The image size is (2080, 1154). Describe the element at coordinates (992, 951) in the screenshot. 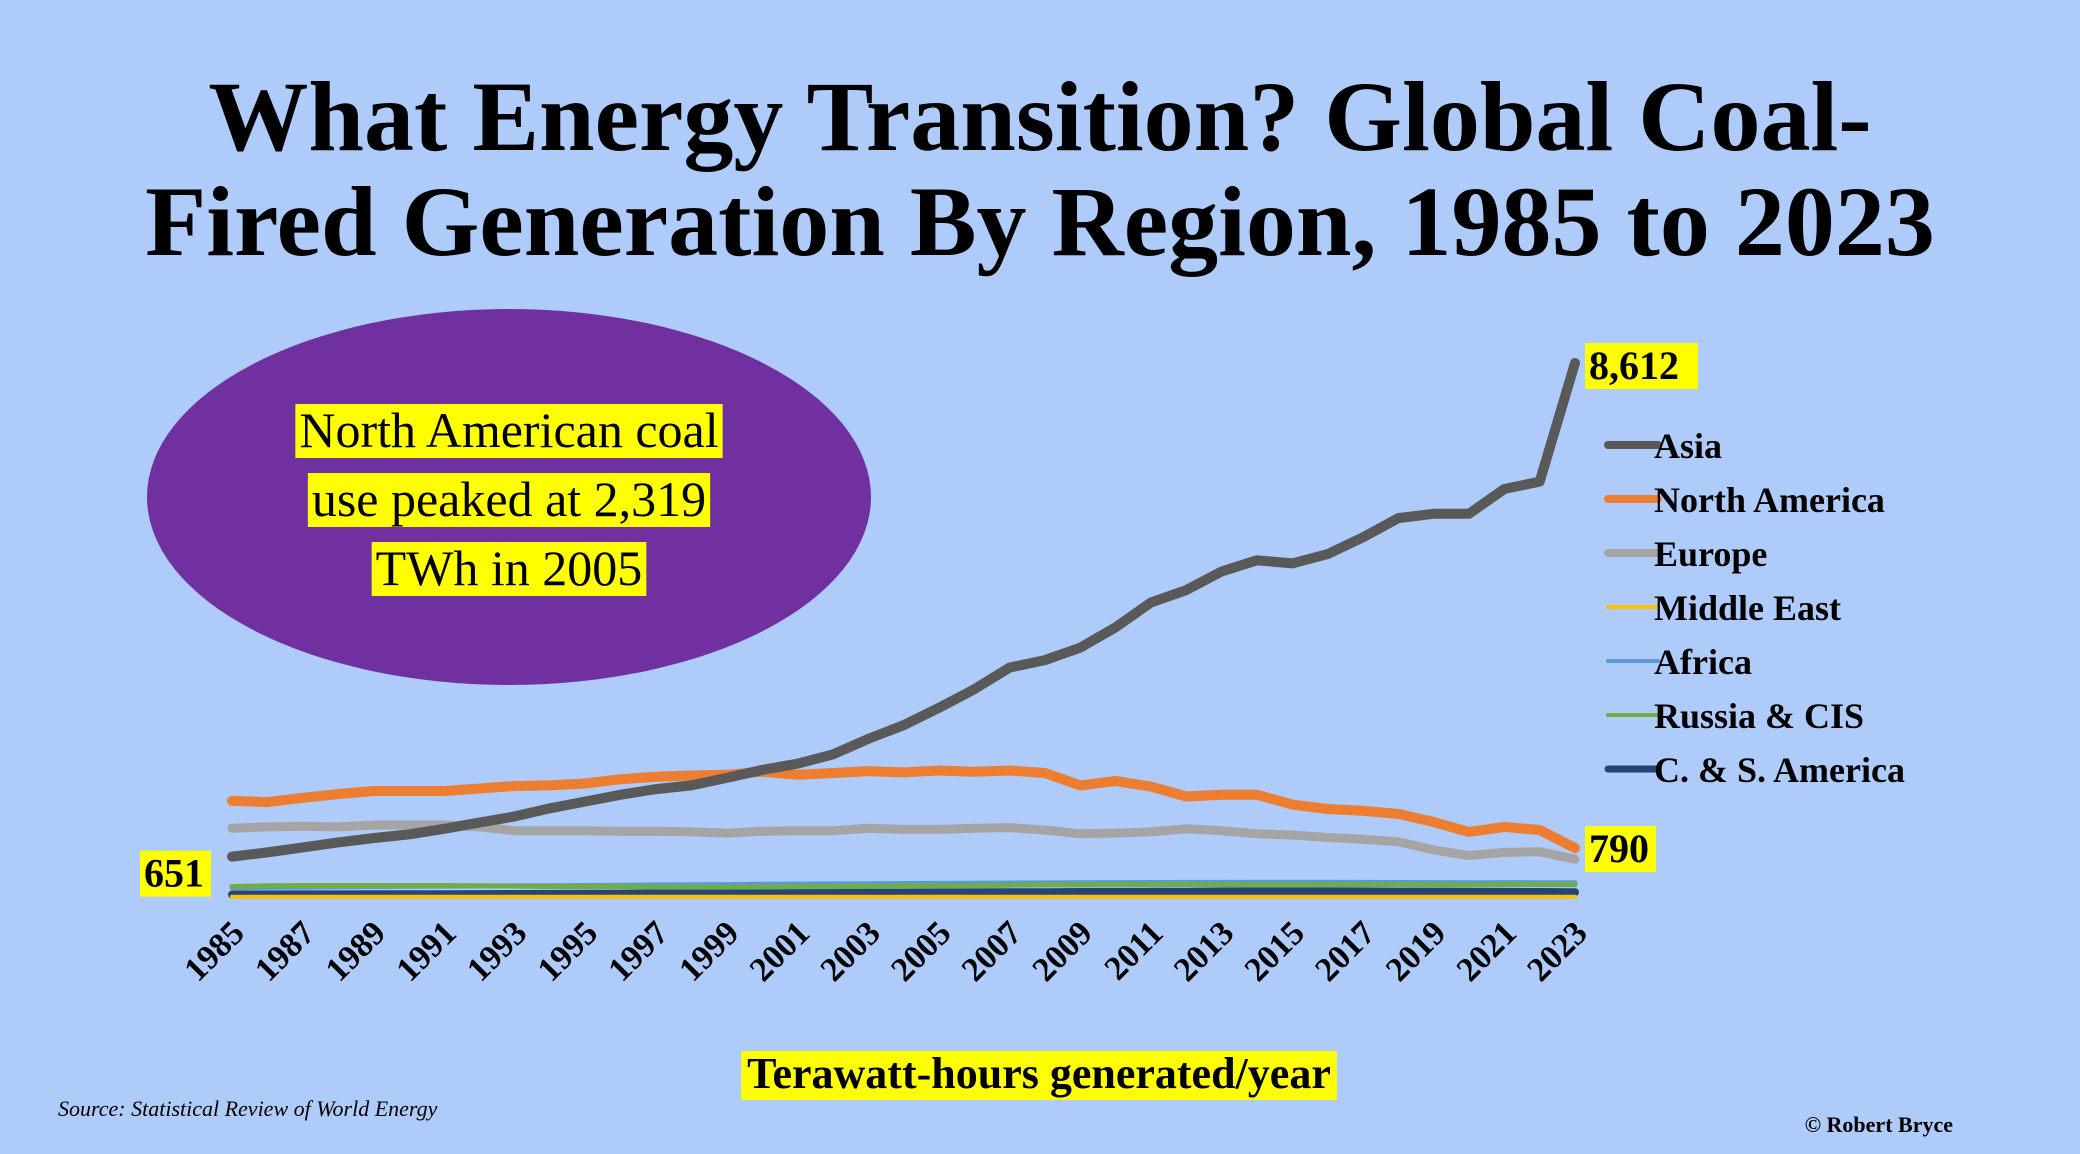

I see `x-tick-label: 2007` at that location.